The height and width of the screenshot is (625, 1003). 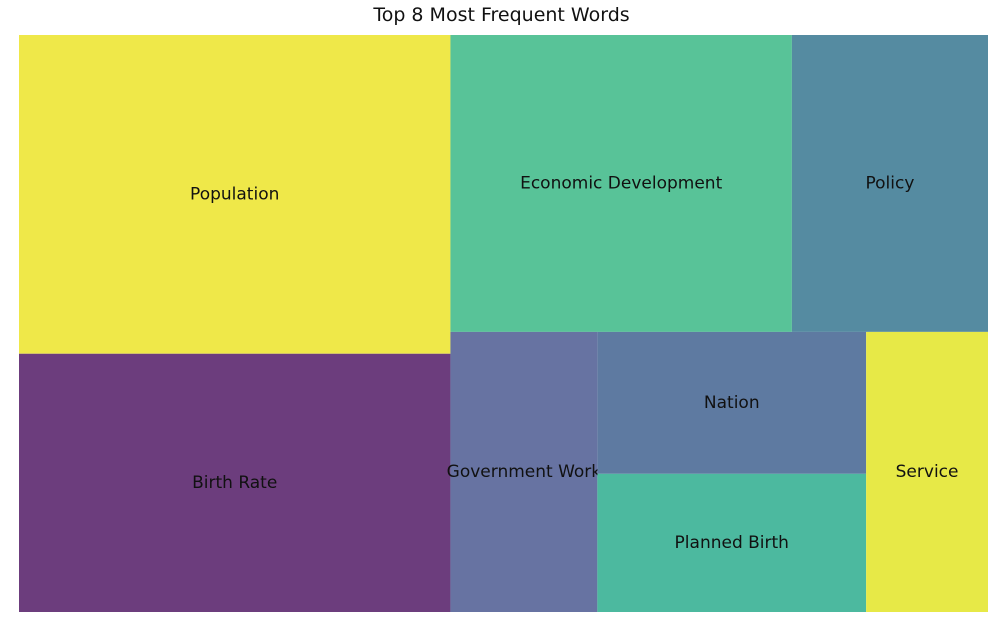 I want to click on treemap-rect-planned-birth, so click(x=732, y=542).